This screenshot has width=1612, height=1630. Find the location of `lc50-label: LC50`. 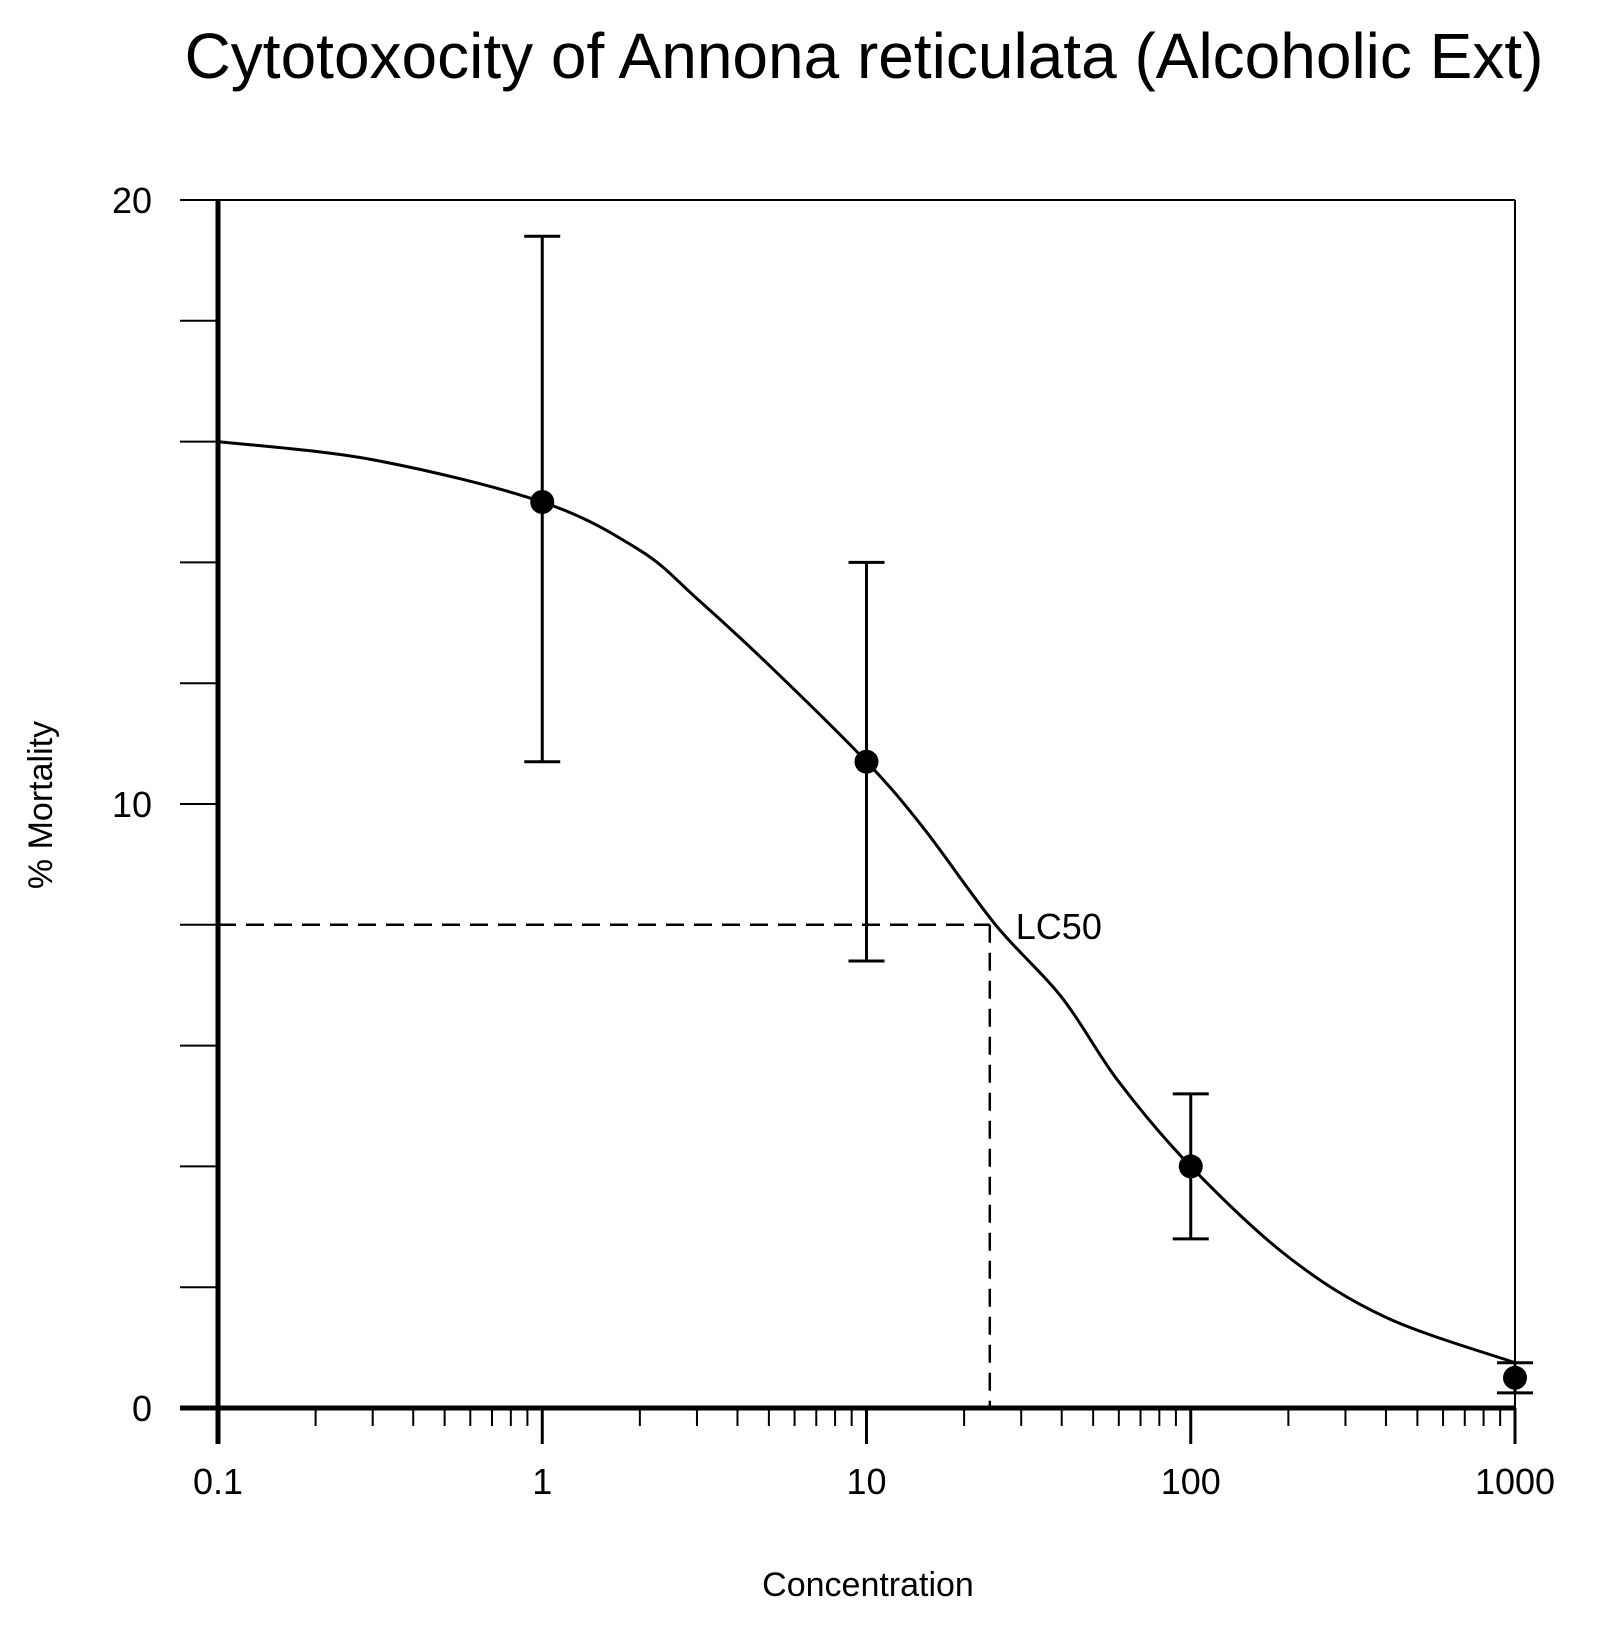

lc50-label: LC50 is located at coordinates (1059, 926).